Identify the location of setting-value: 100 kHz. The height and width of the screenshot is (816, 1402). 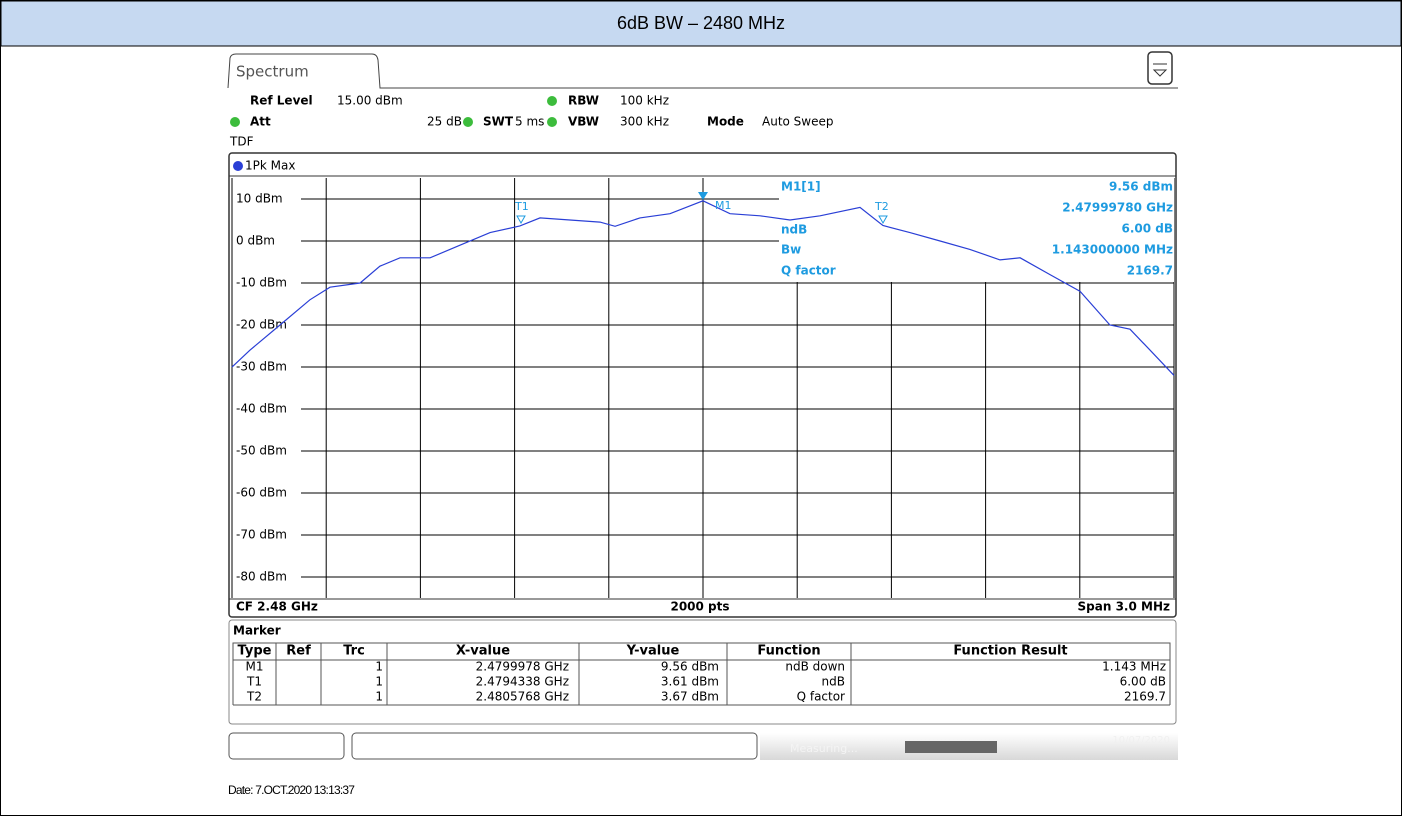
(644, 101).